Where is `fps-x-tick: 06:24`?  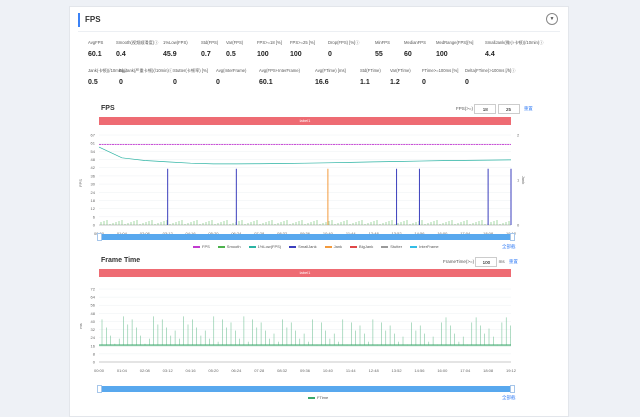
fps-x-tick: 06:24 is located at coordinates (236, 233).